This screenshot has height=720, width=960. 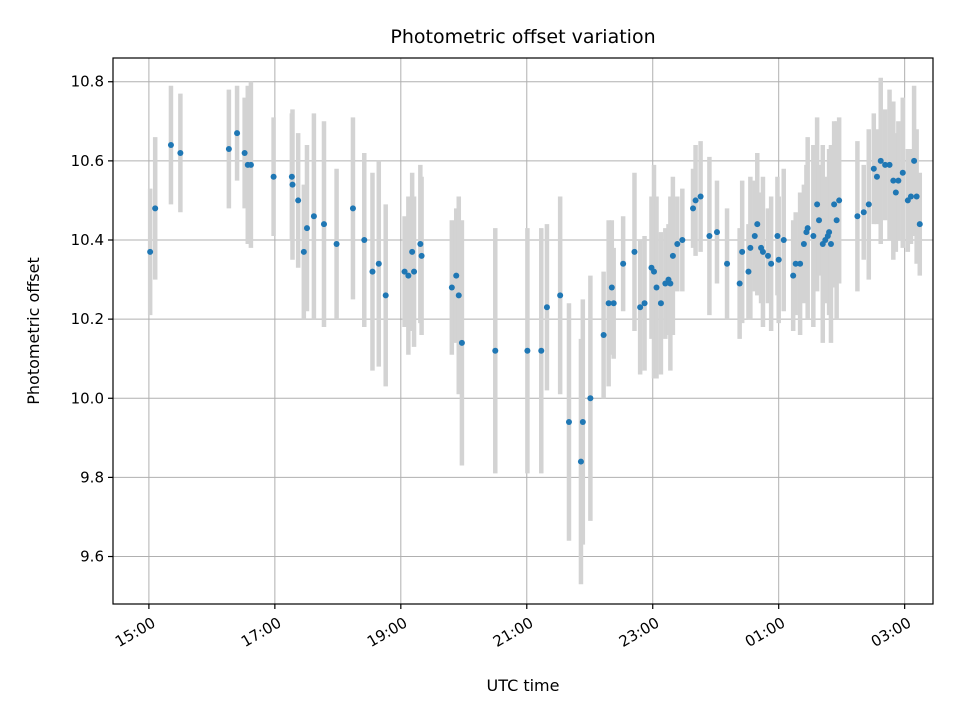 I want to click on y-tick-label: 10.6, so click(x=87, y=161).